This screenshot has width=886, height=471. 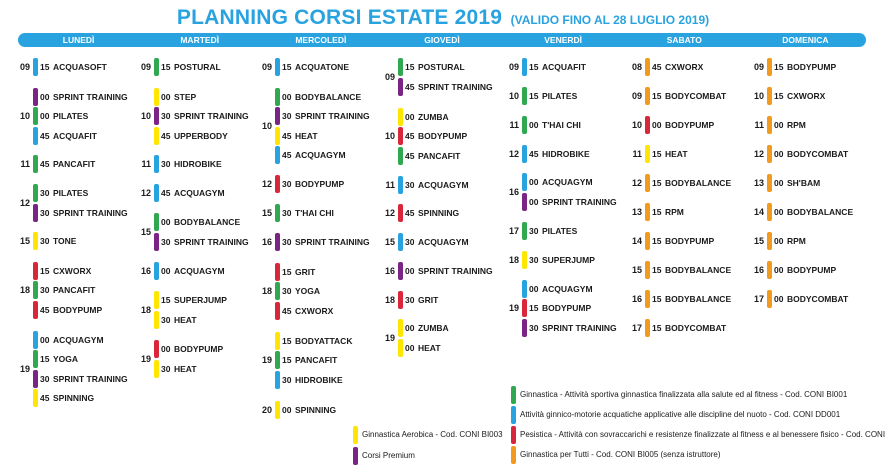 I want to click on class-name: T'HAI CHI, so click(x=314, y=213).